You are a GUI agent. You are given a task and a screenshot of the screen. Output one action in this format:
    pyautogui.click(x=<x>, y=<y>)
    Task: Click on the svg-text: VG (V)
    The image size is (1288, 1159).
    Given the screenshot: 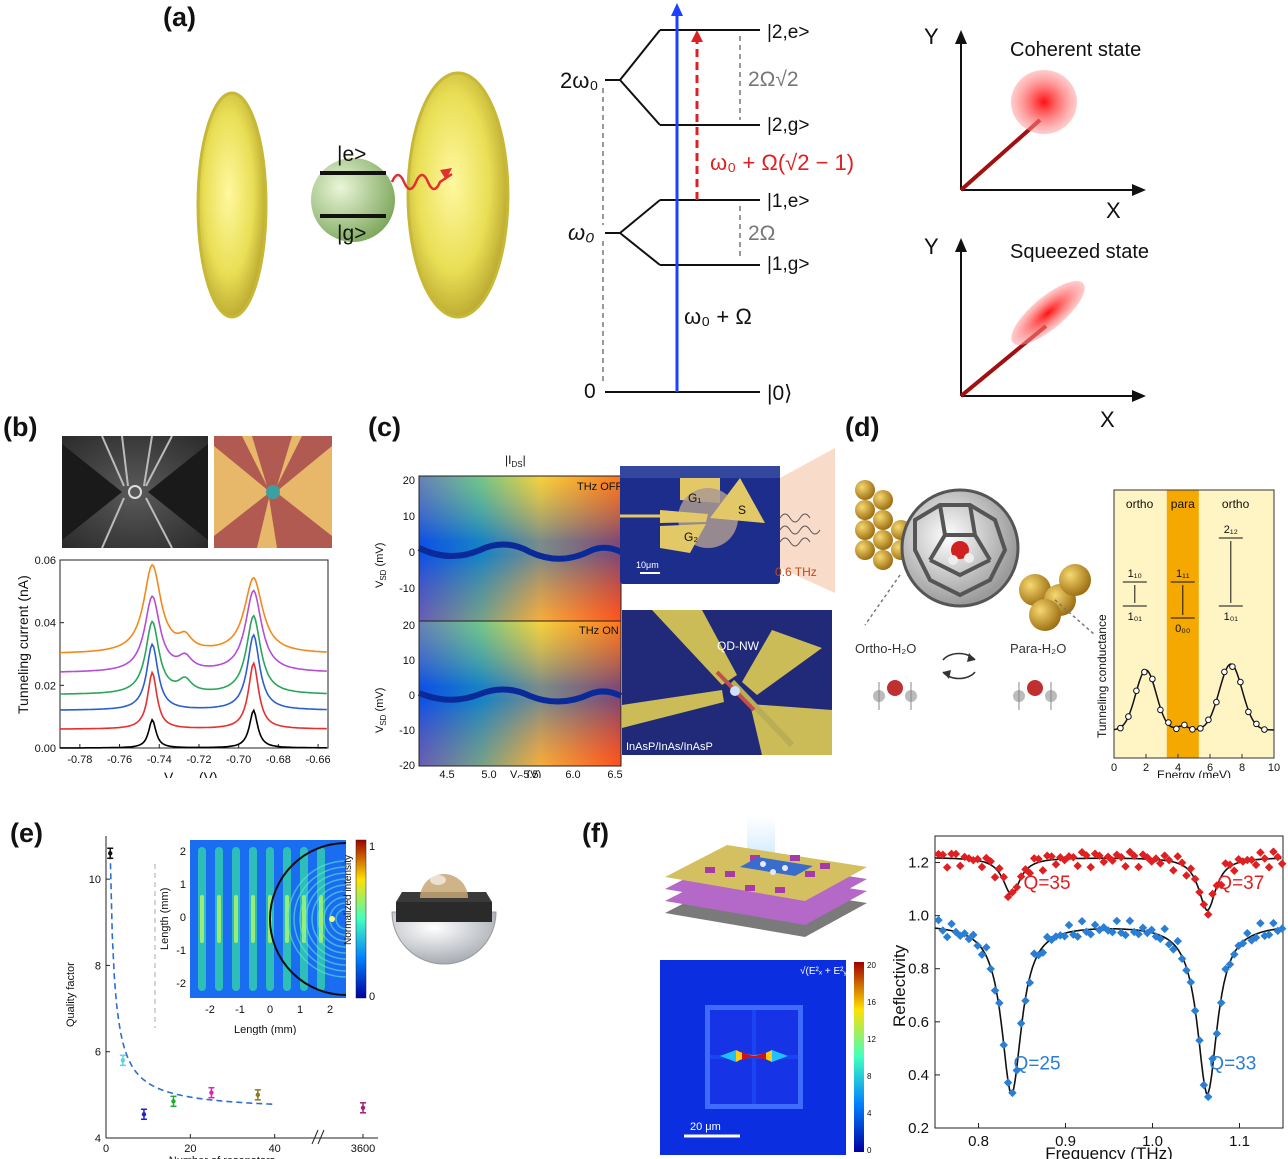 What is the action you would take?
    pyautogui.click(x=525, y=773)
    